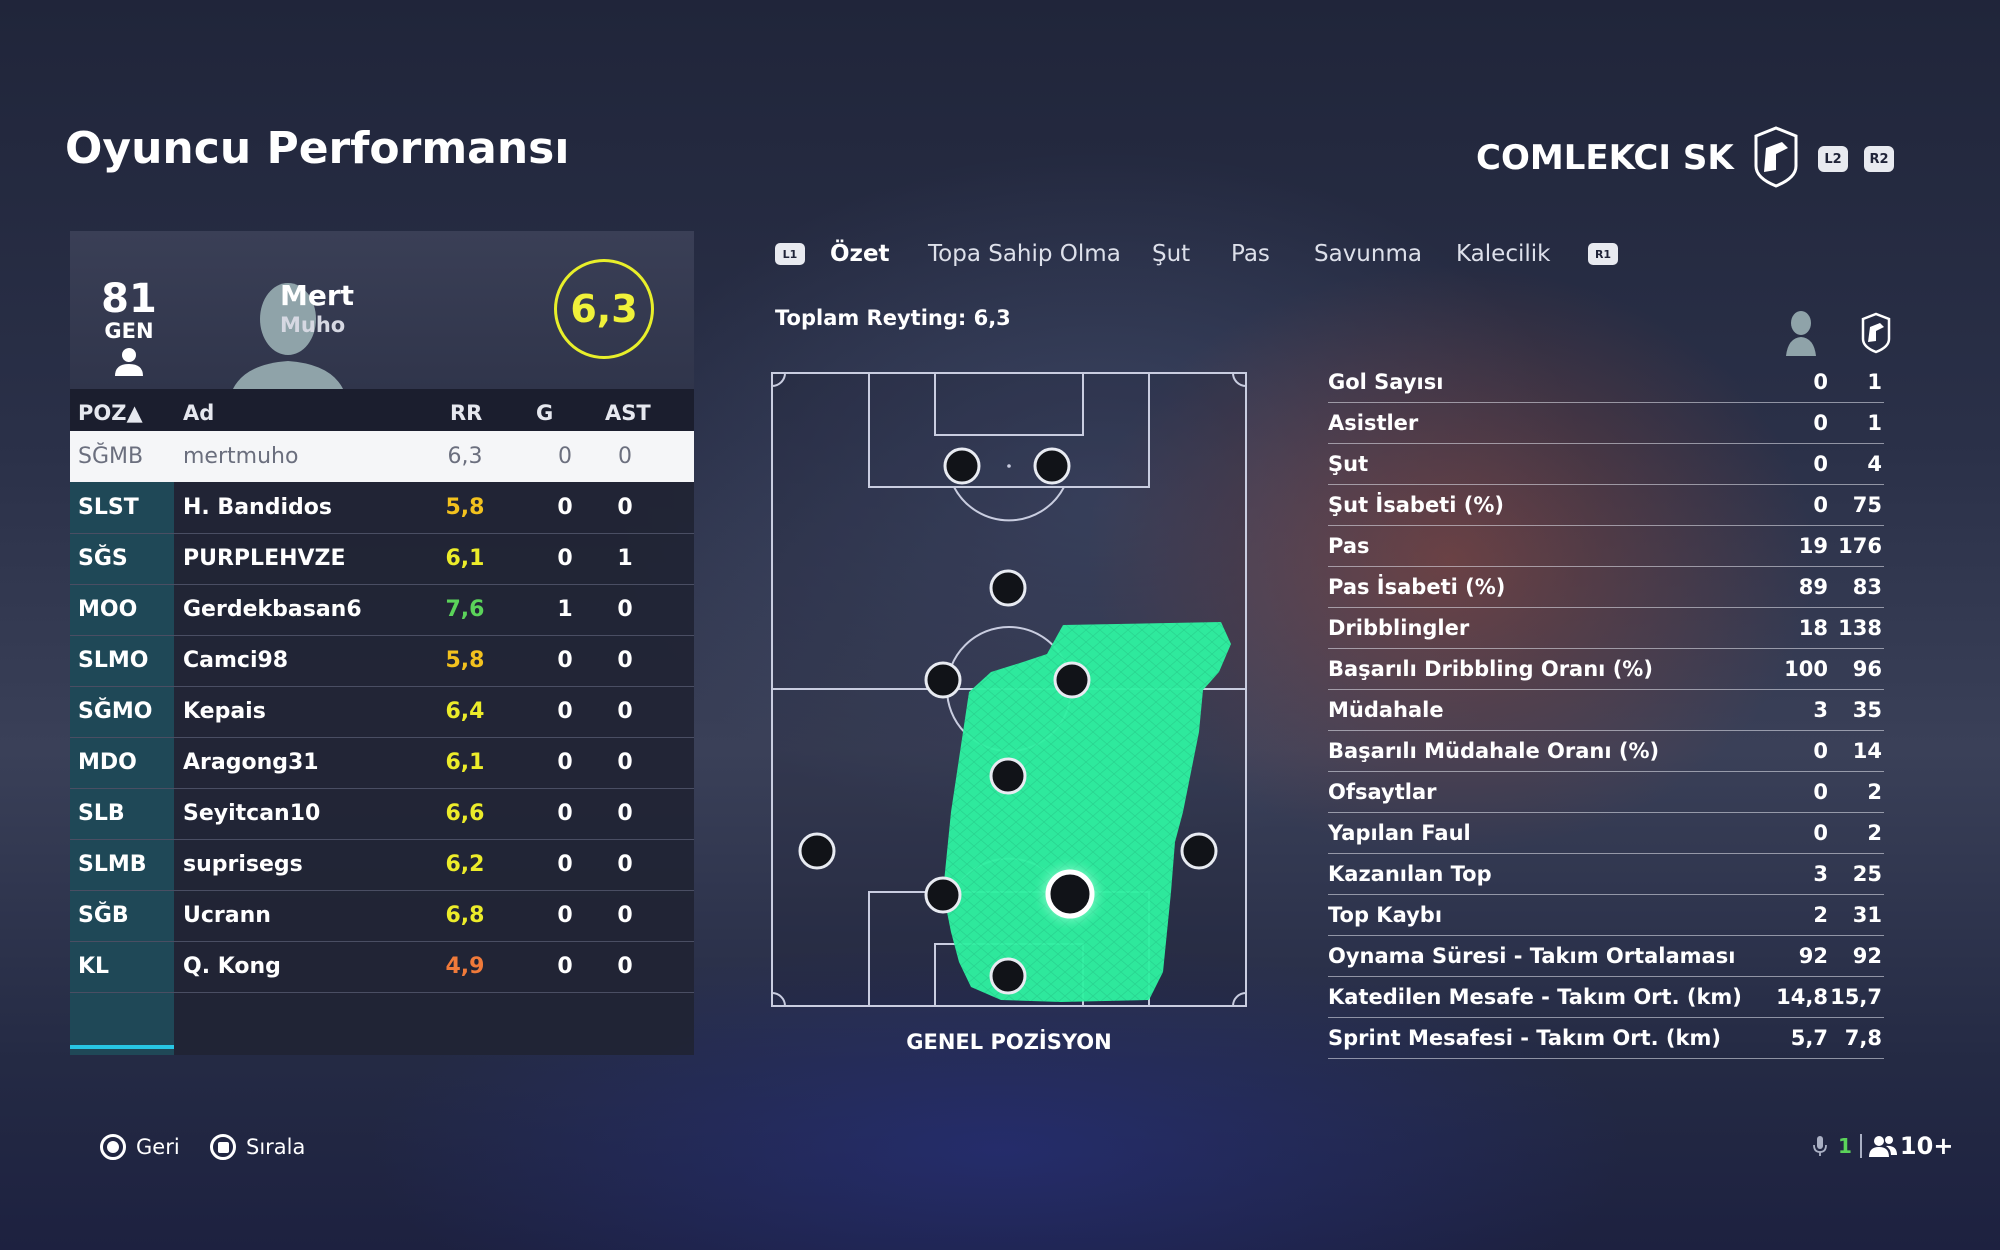 This screenshot has height=1250, width=2000. Describe the element at coordinates (1535, 997) in the screenshot. I see `stat-label: Katedilen Mesafe - Takım Ort. (km)` at that location.